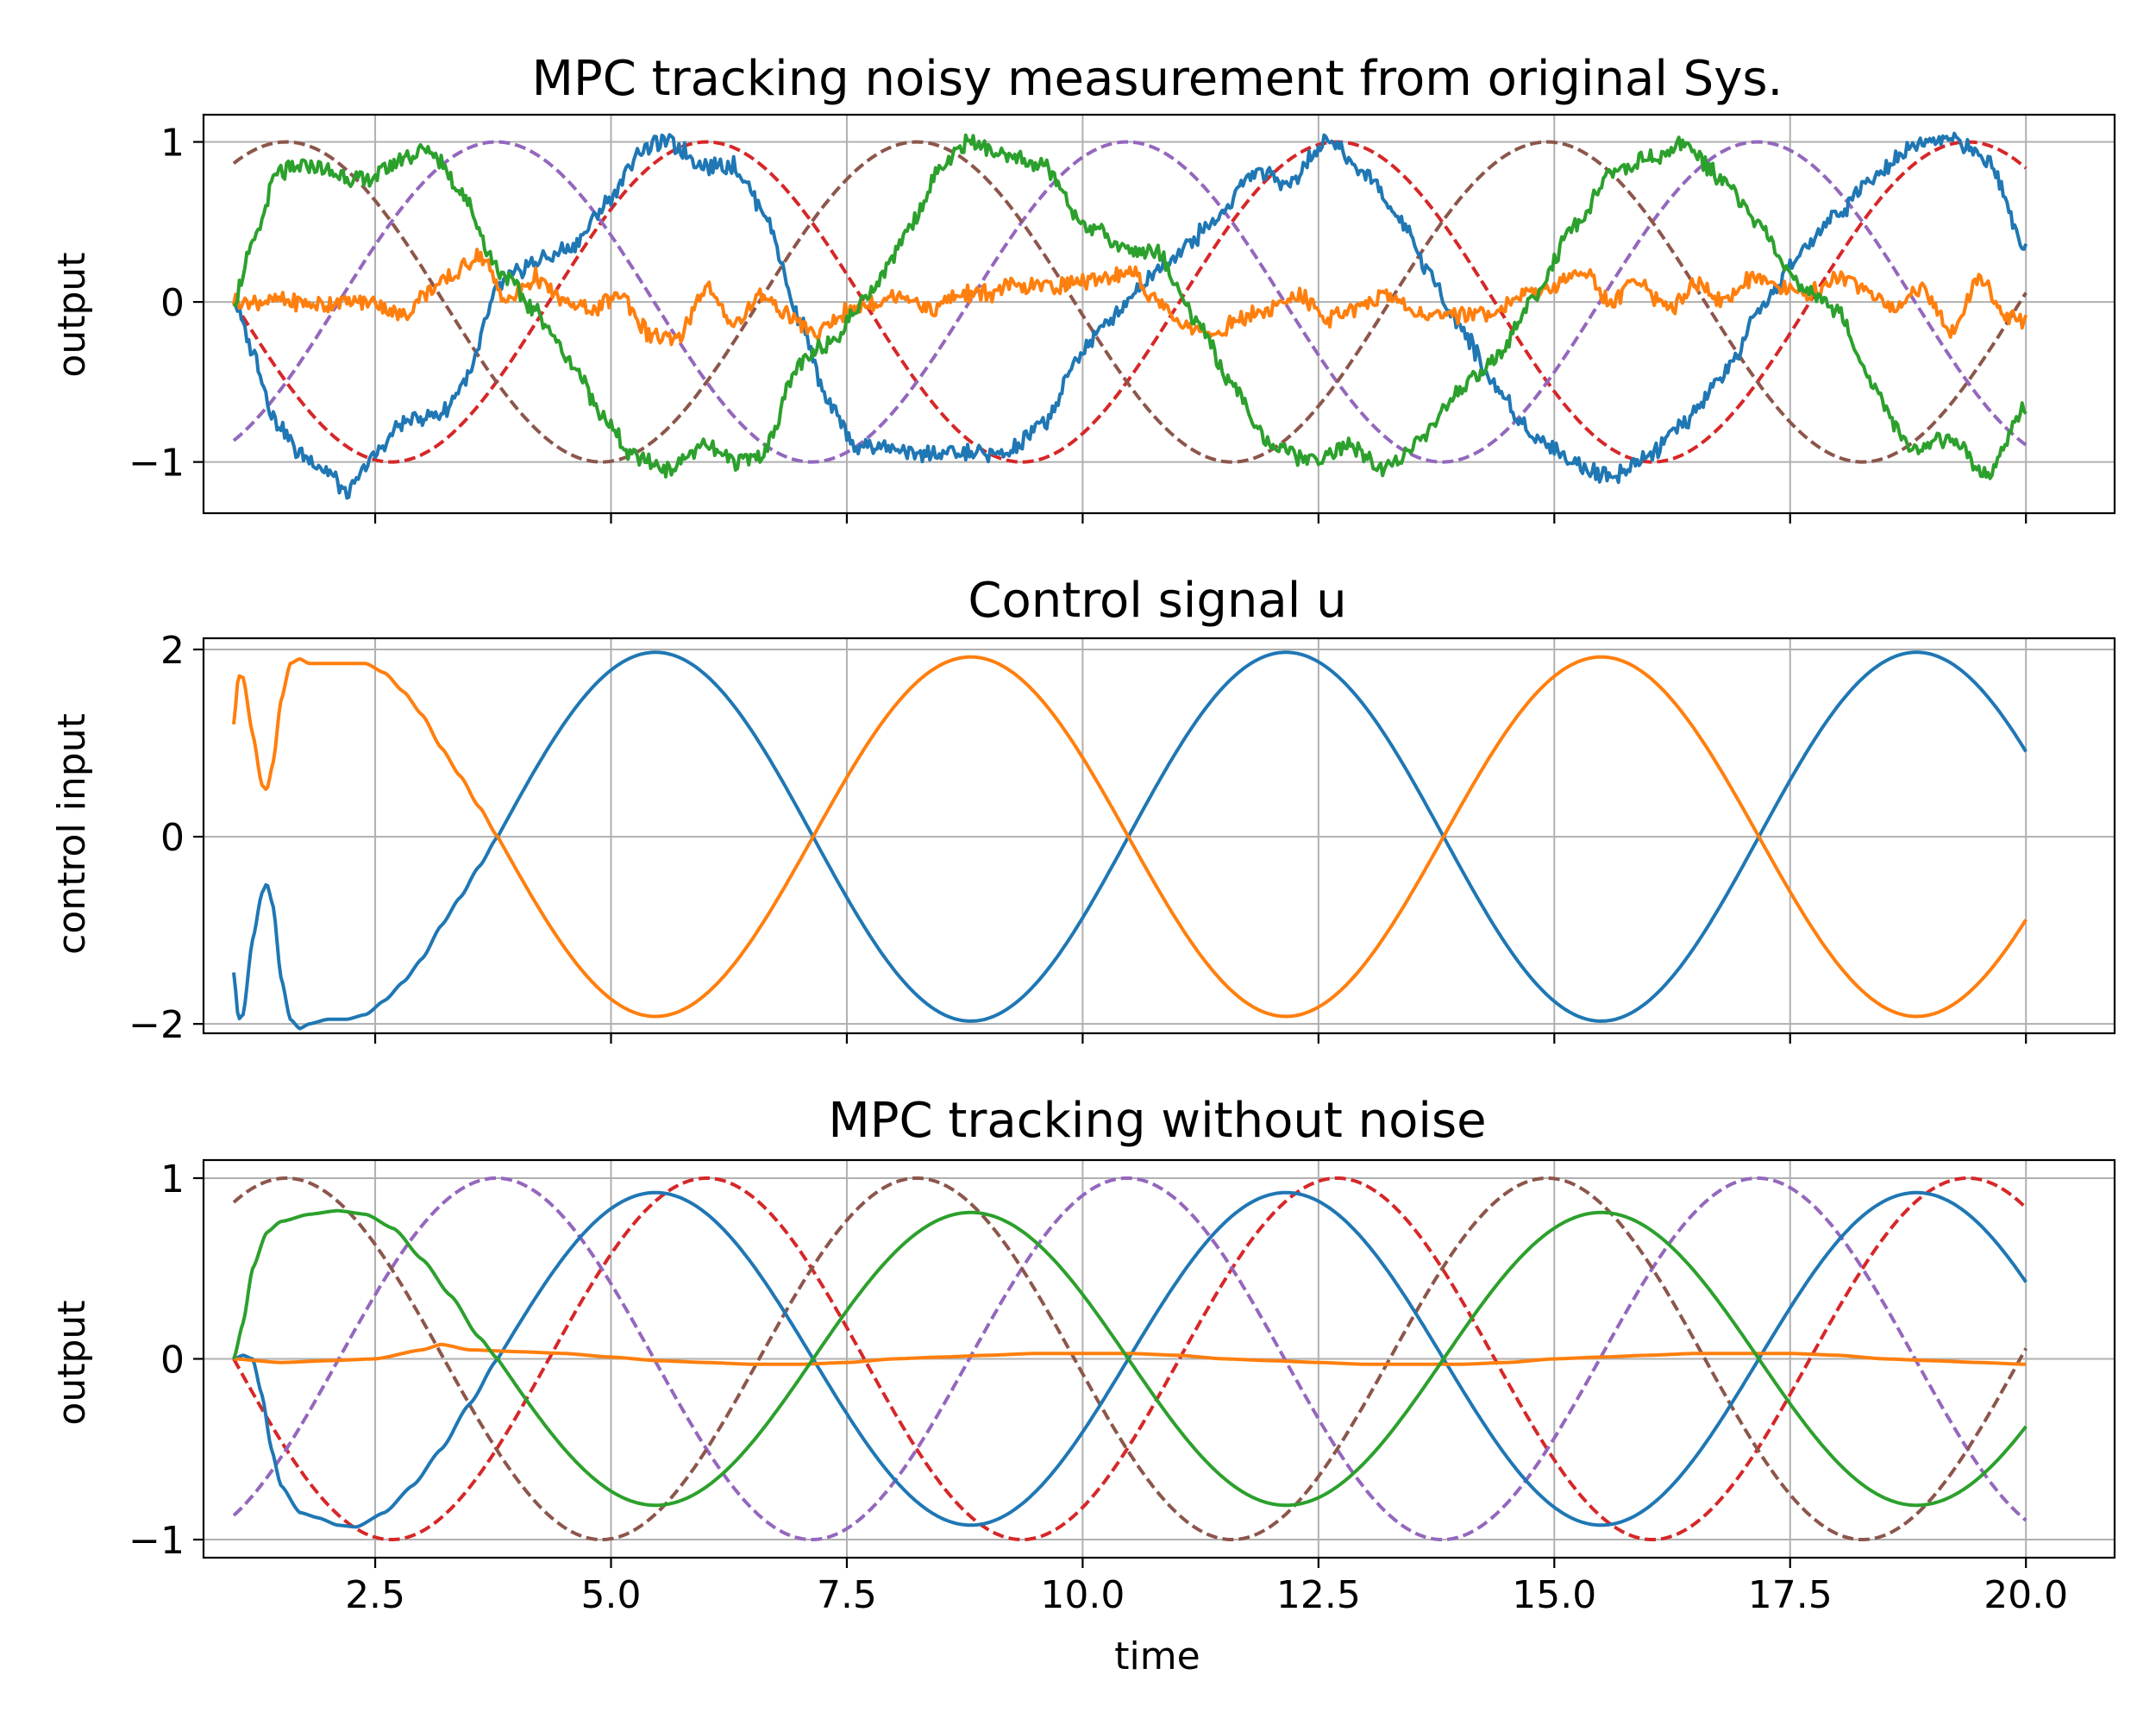  Describe the element at coordinates (1554, 1595) in the screenshot. I see `x-tick-label: 15.0` at that location.